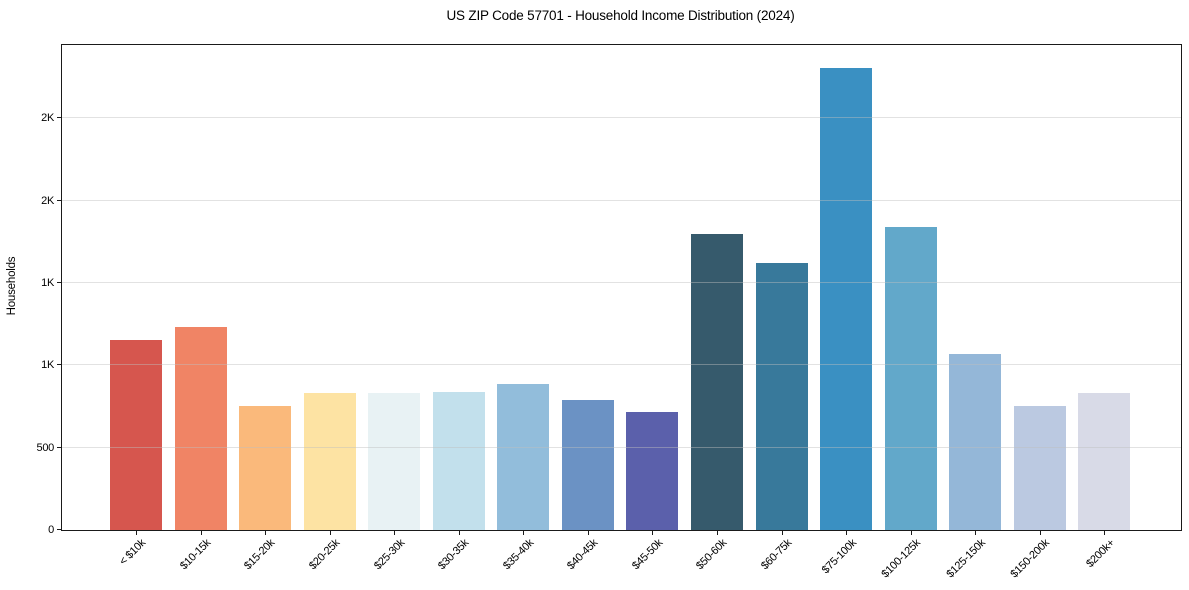 This screenshot has width=1189, height=590. What do you see at coordinates (45, 447) in the screenshot?
I see `y-tick-label: 500` at bounding box center [45, 447].